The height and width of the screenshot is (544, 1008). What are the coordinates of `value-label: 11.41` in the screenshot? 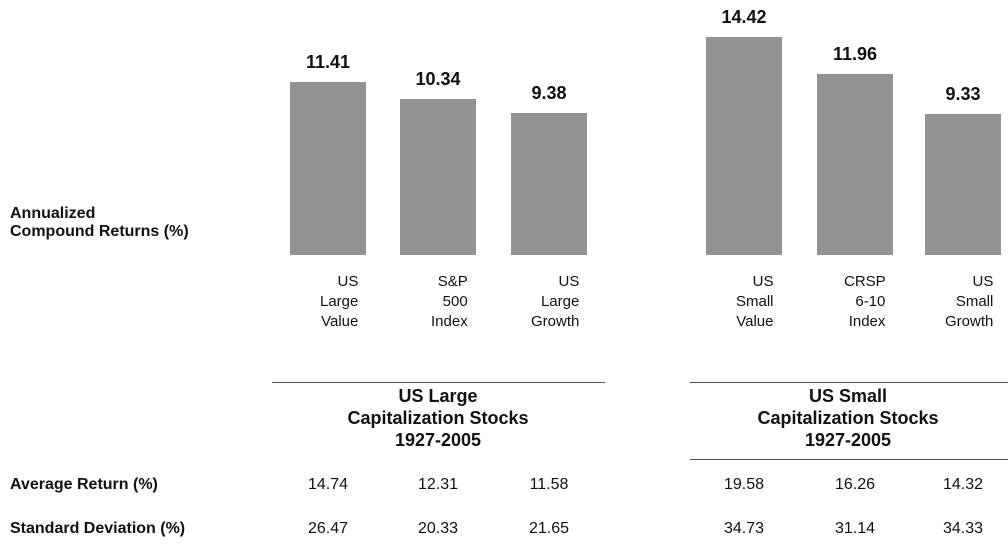 It's located at (328, 62).